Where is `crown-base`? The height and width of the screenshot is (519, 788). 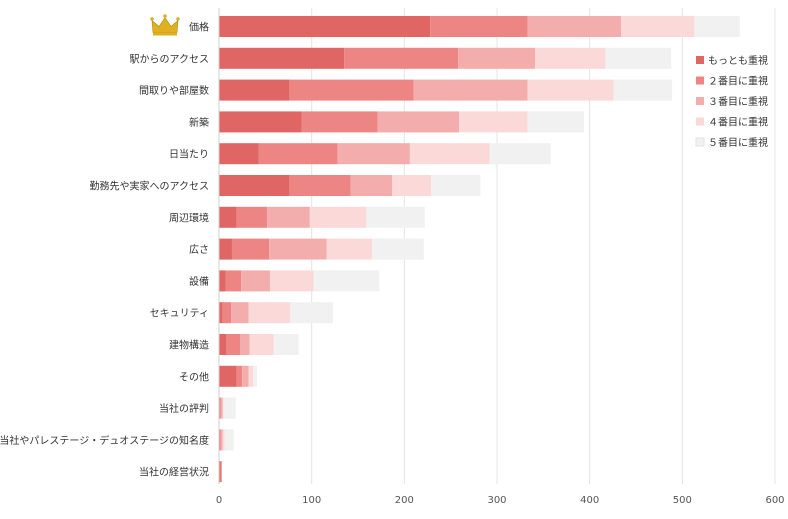 crown-base is located at coordinates (165, 34).